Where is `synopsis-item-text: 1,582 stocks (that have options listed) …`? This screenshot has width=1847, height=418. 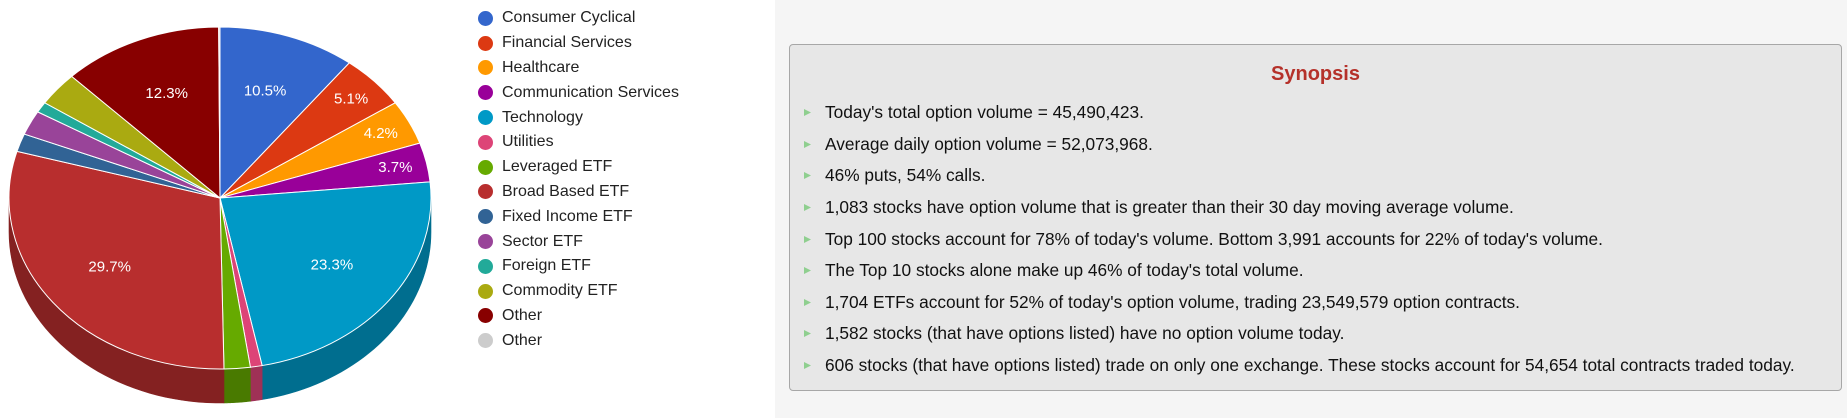
synopsis-item-text: 1,582 stocks (that have options listed) … is located at coordinates (1085, 333).